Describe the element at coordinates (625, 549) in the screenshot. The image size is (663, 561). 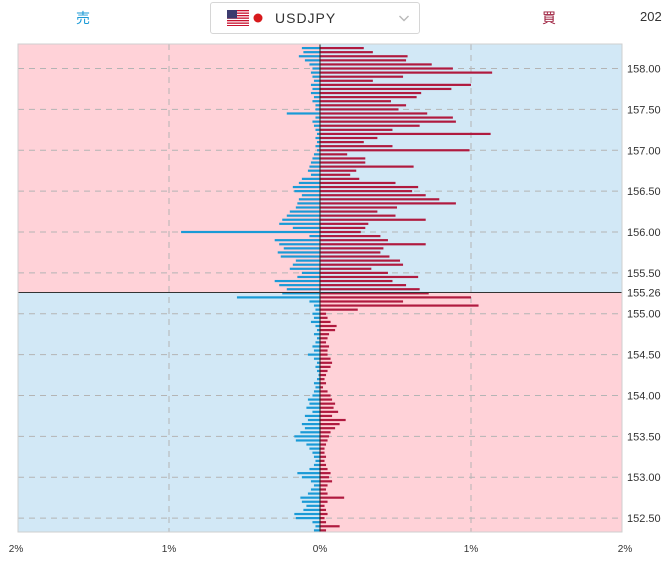
I see `percent-tick-label: 2%` at that location.